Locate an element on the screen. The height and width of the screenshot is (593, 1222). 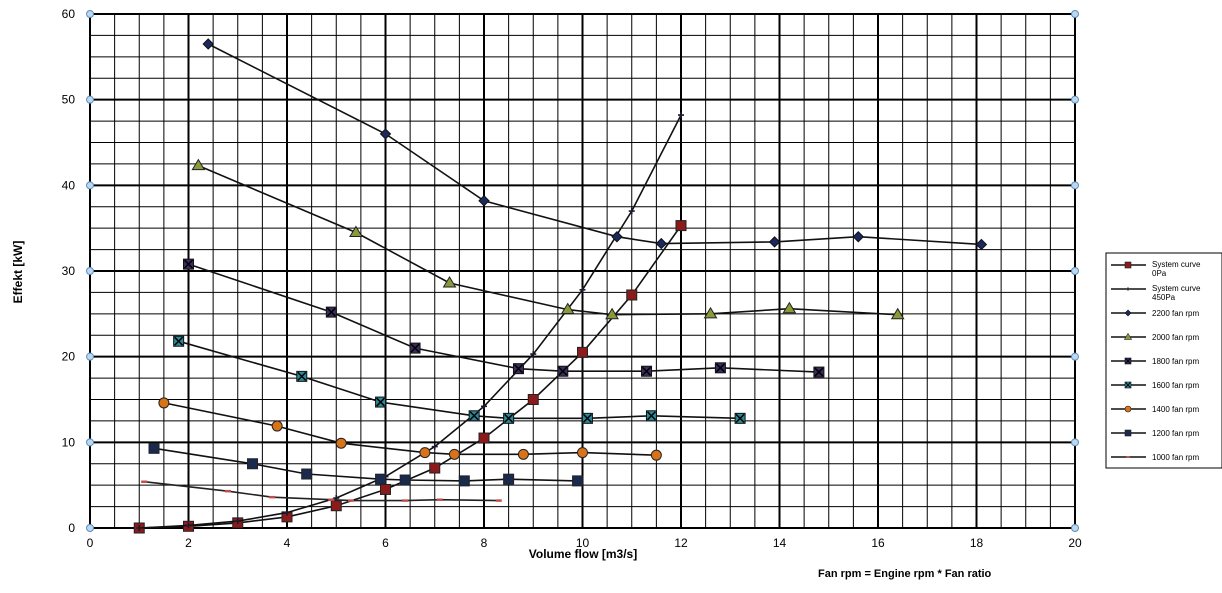
x-tick-label: 10 is located at coordinates (583, 543).